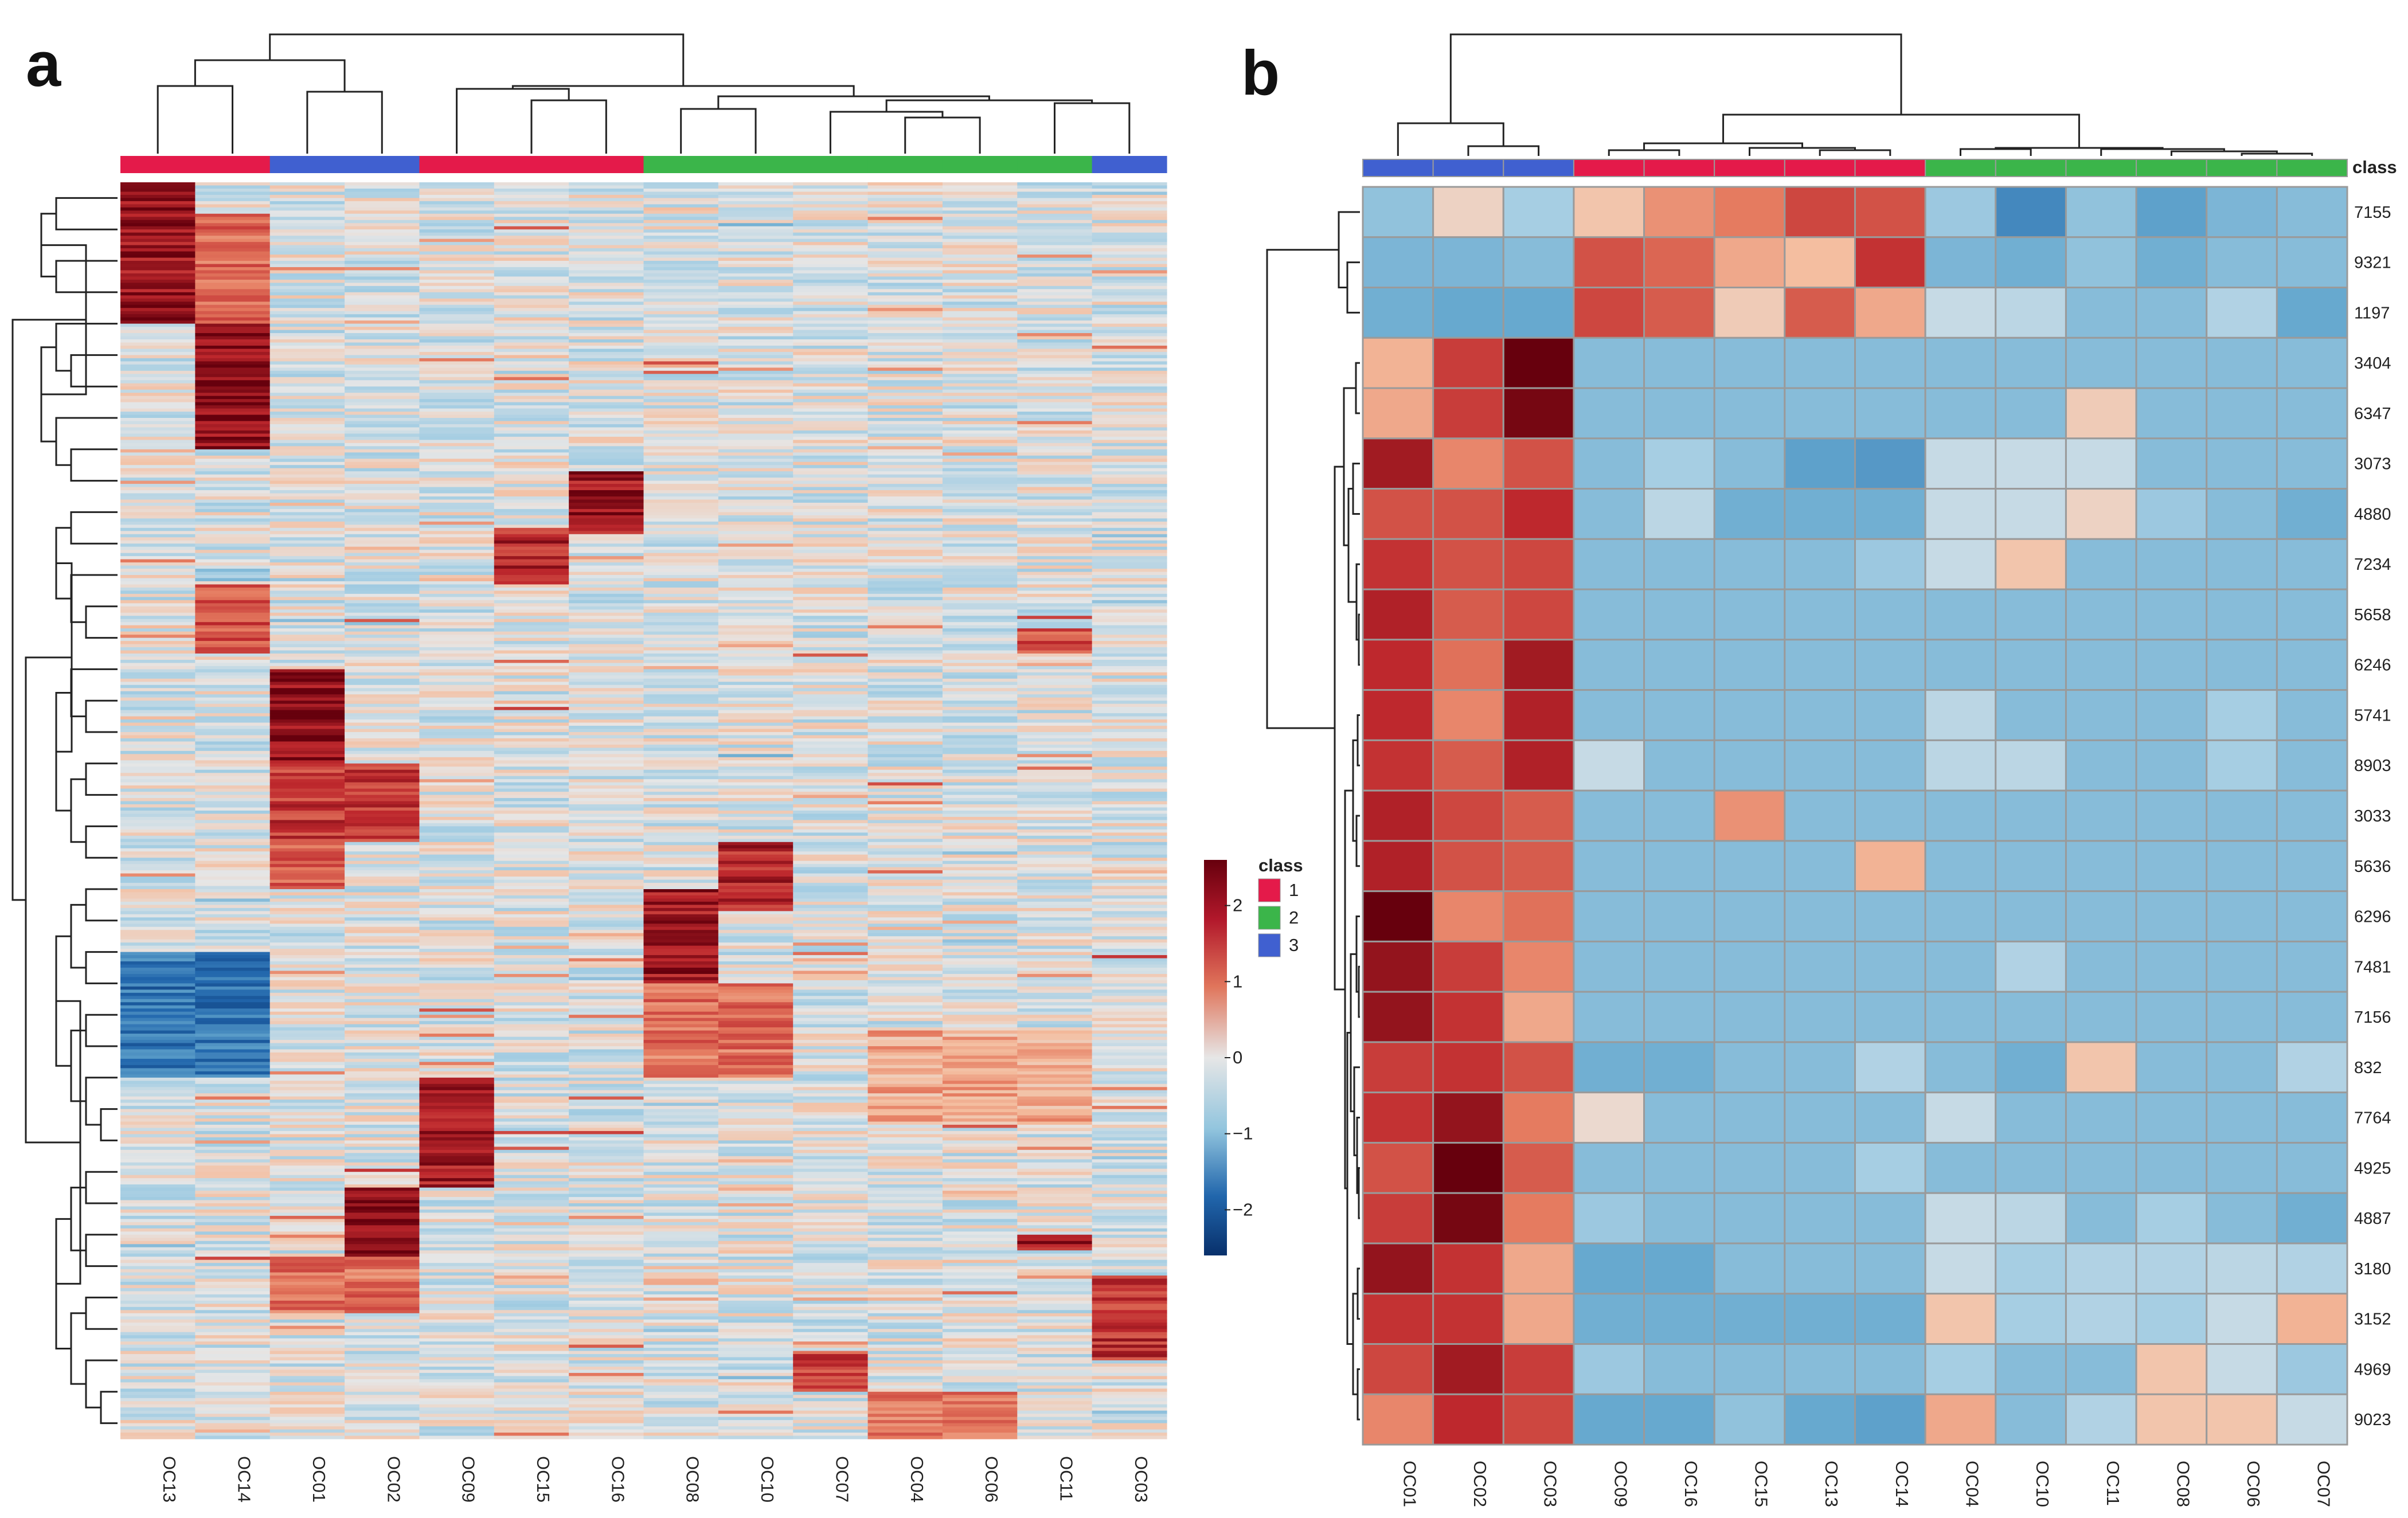 This screenshot has width=2408, height=1518. What do you see at coordinates (513, 121) in the screenshot?
I see `heatmap-a-dendrogram-branch` at bounding box center [513, 121].